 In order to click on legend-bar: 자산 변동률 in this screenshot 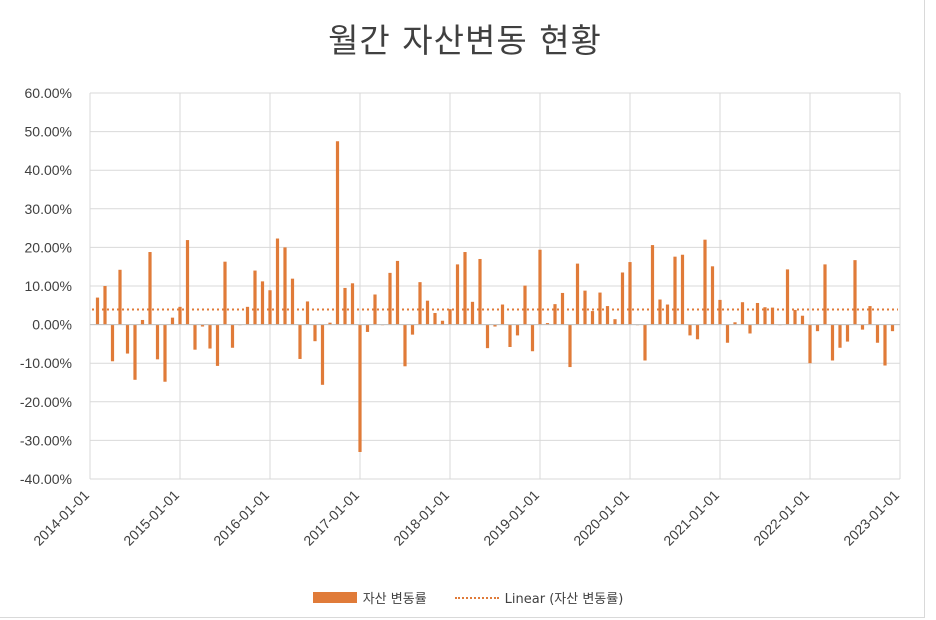, I will do `click(369, 597)`.